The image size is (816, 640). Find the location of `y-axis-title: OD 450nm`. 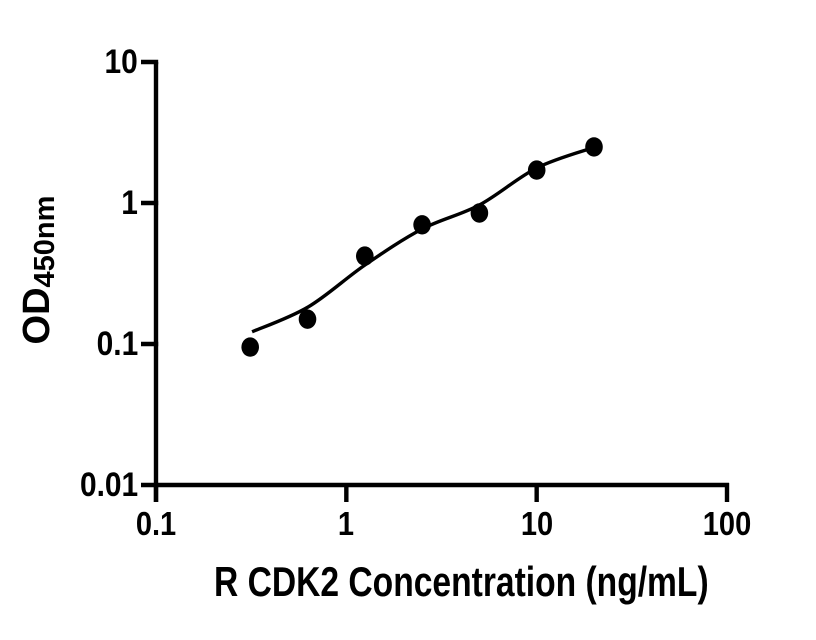

y-axis-title: OD 450nm is located at coordinates (47, 270).